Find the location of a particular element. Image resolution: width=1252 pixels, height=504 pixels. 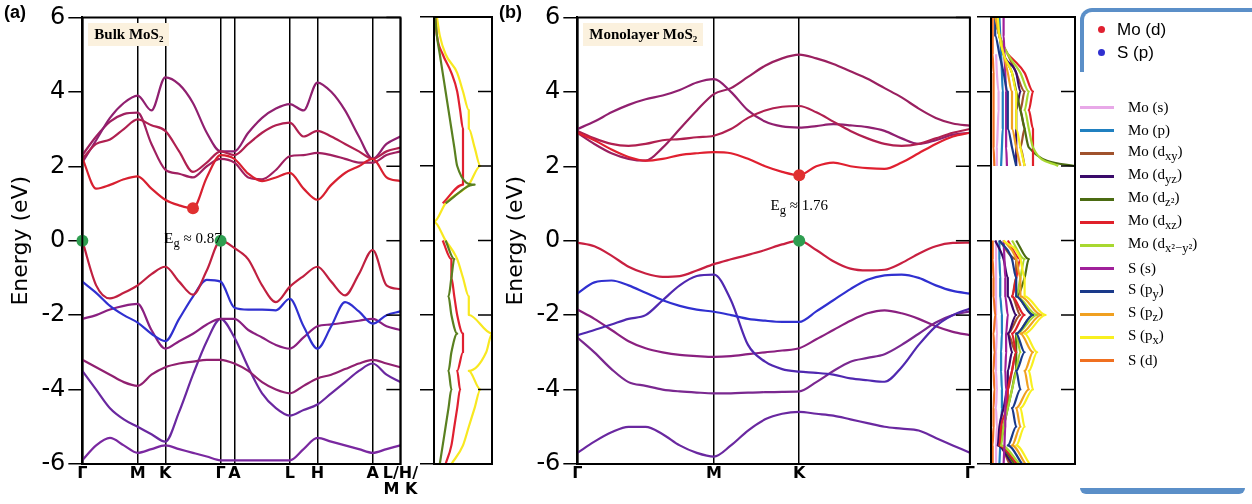

legend-label: S (d) is located at coordinates (1143, 360).